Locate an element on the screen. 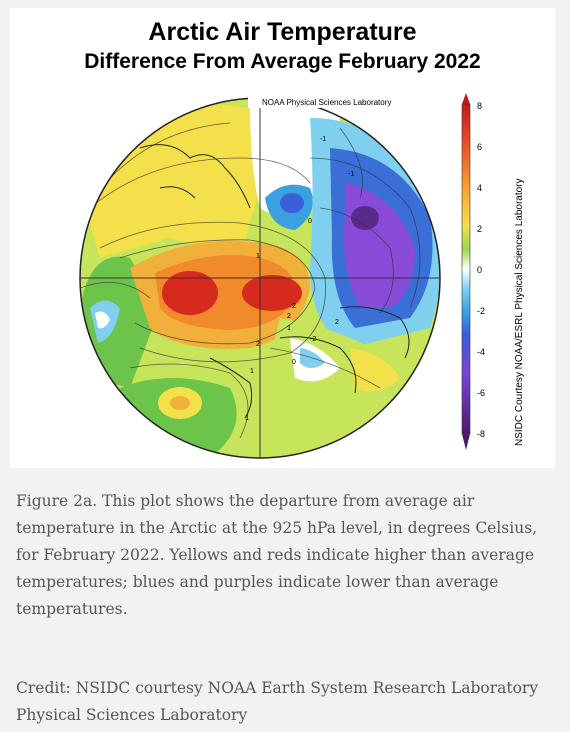 Image resolution: width=570 pixels, height=732 pixels. noaa-logo-text: NOAA Physical Sciences Laboratory is located at coordinates (326, 102).